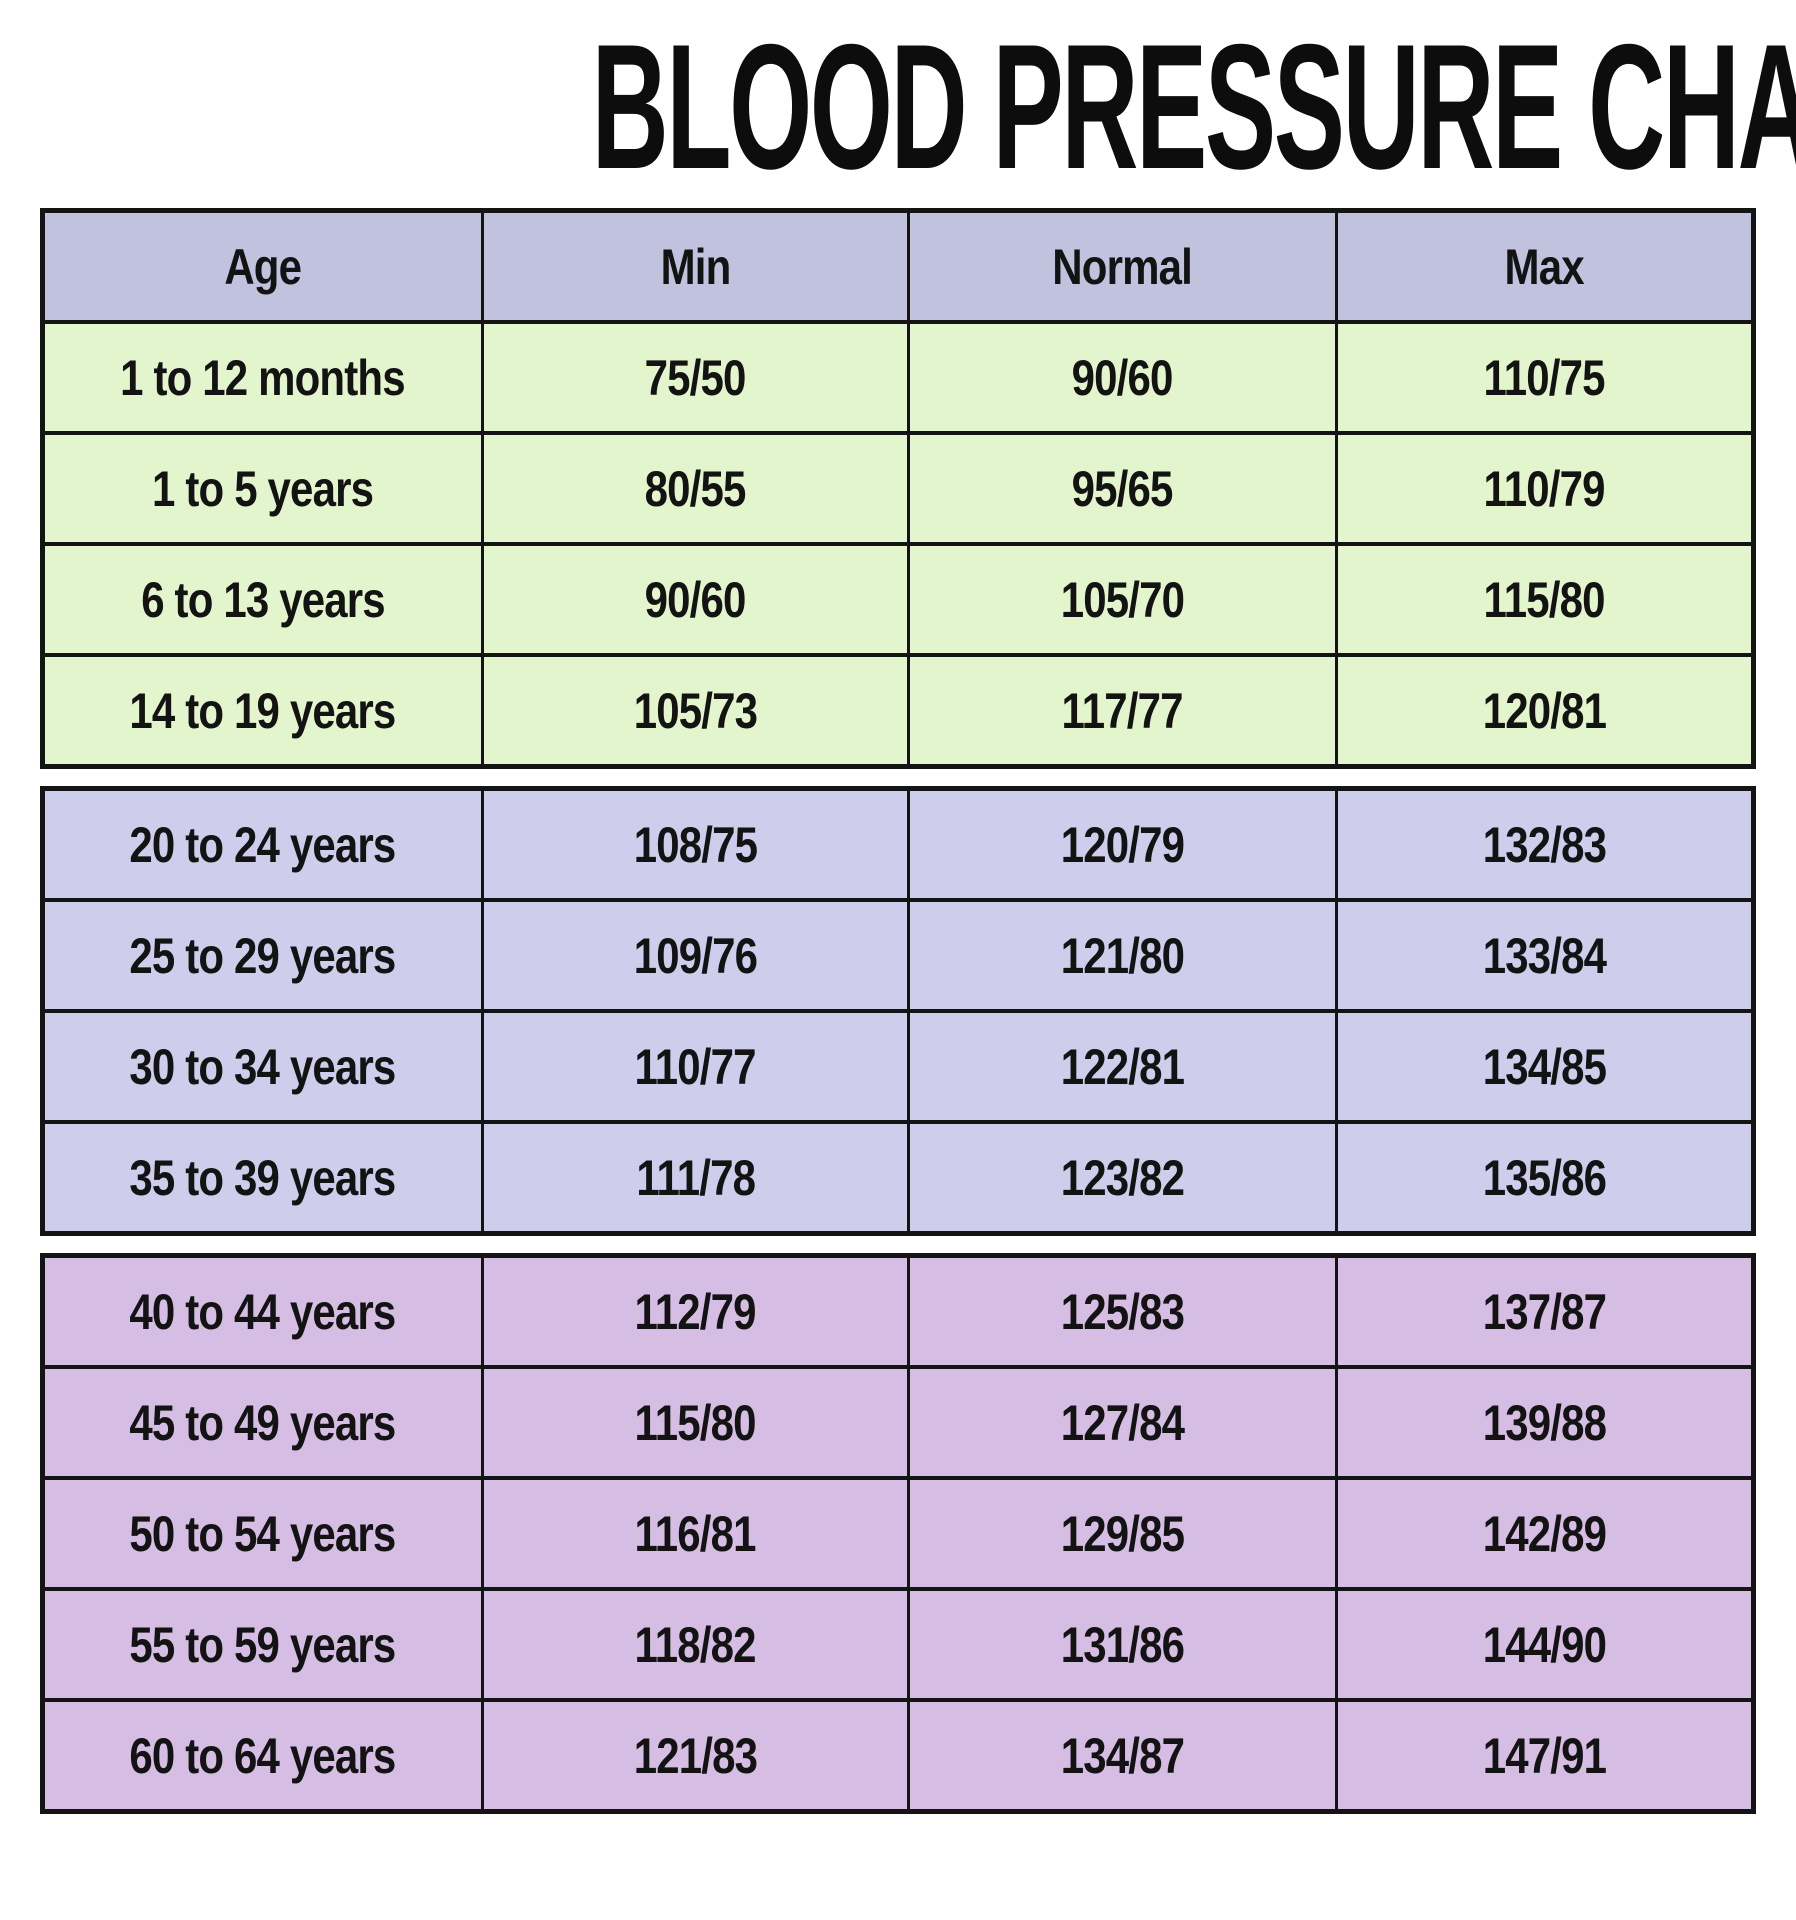 The width and height of the screenshot is (1796, 1920). I want to click on bp-value-cell: 95/65, so click(1122, 488).